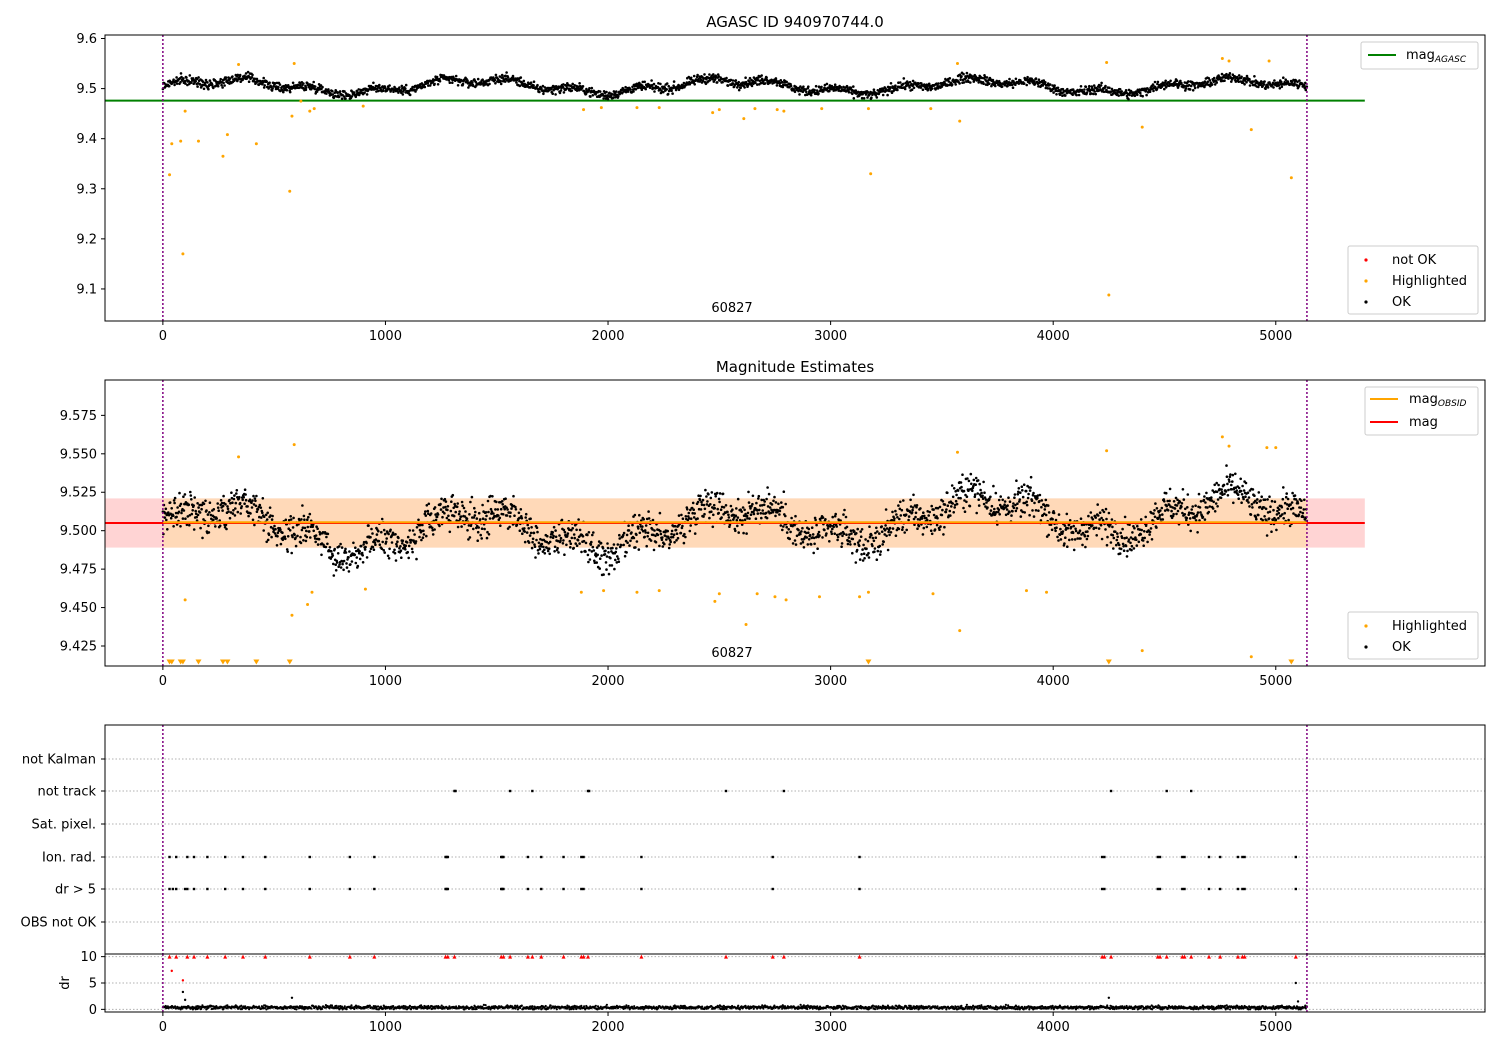 This screenshot has height=1050, width=1500. I want to click on x-tick-label: 0, so click(163, 336).